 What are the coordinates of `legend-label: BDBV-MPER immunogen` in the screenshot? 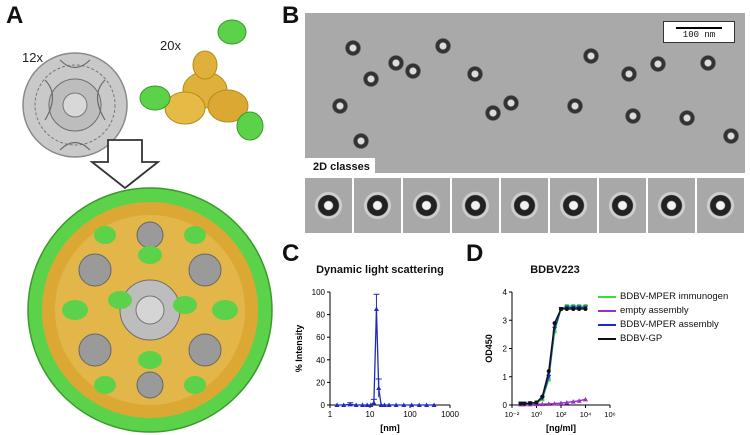 It's located at (674, 296).